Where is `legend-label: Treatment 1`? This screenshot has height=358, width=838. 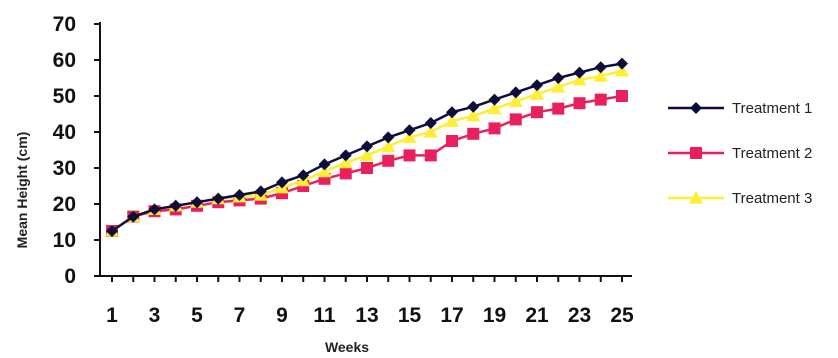 legend-label: Treatment 1 is located at coordinates (772, 108).